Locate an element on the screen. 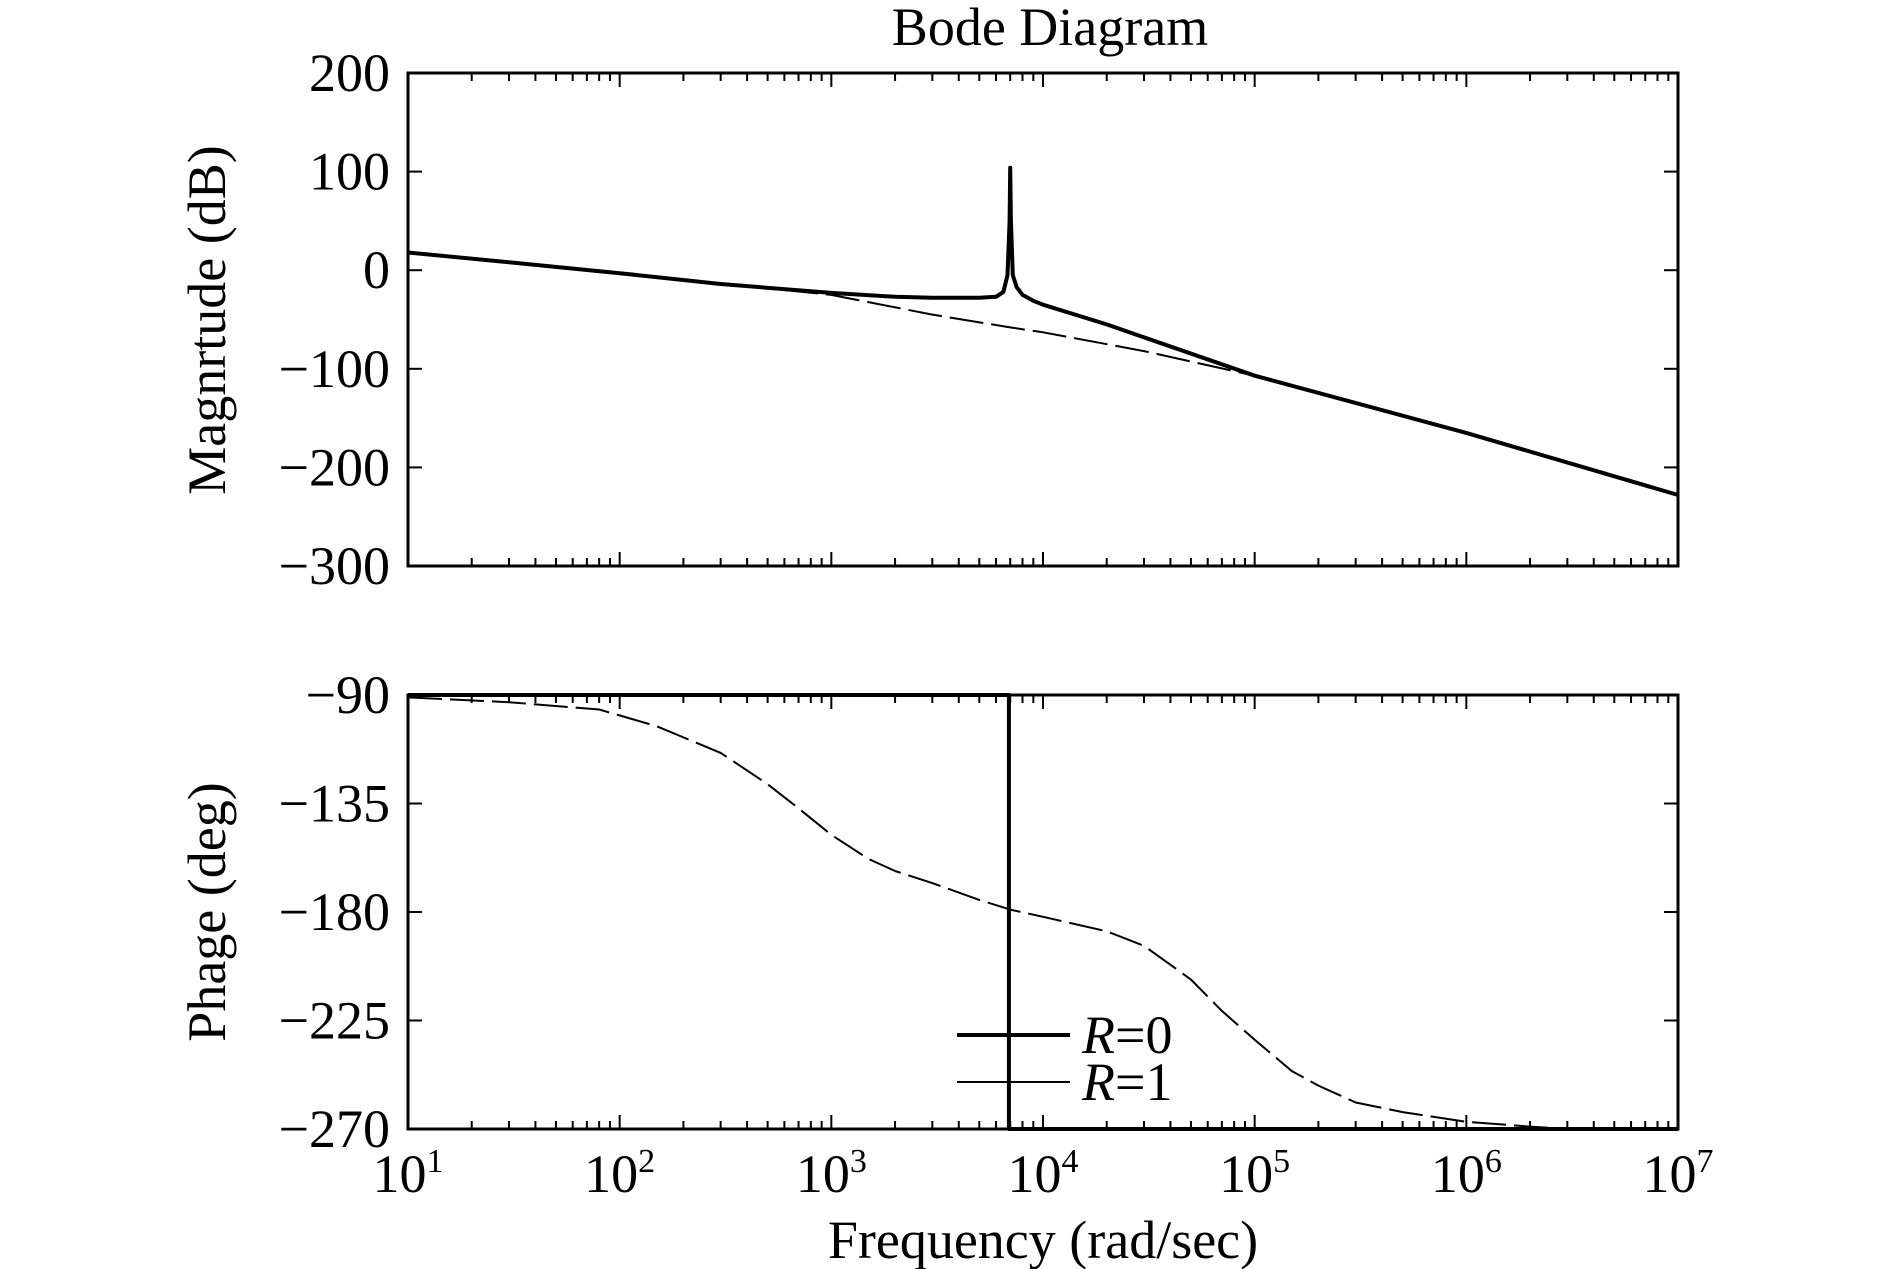 This screenshot has width=1890, height=1269. y-tick-label: −180 is located at coordinates (334, 912).